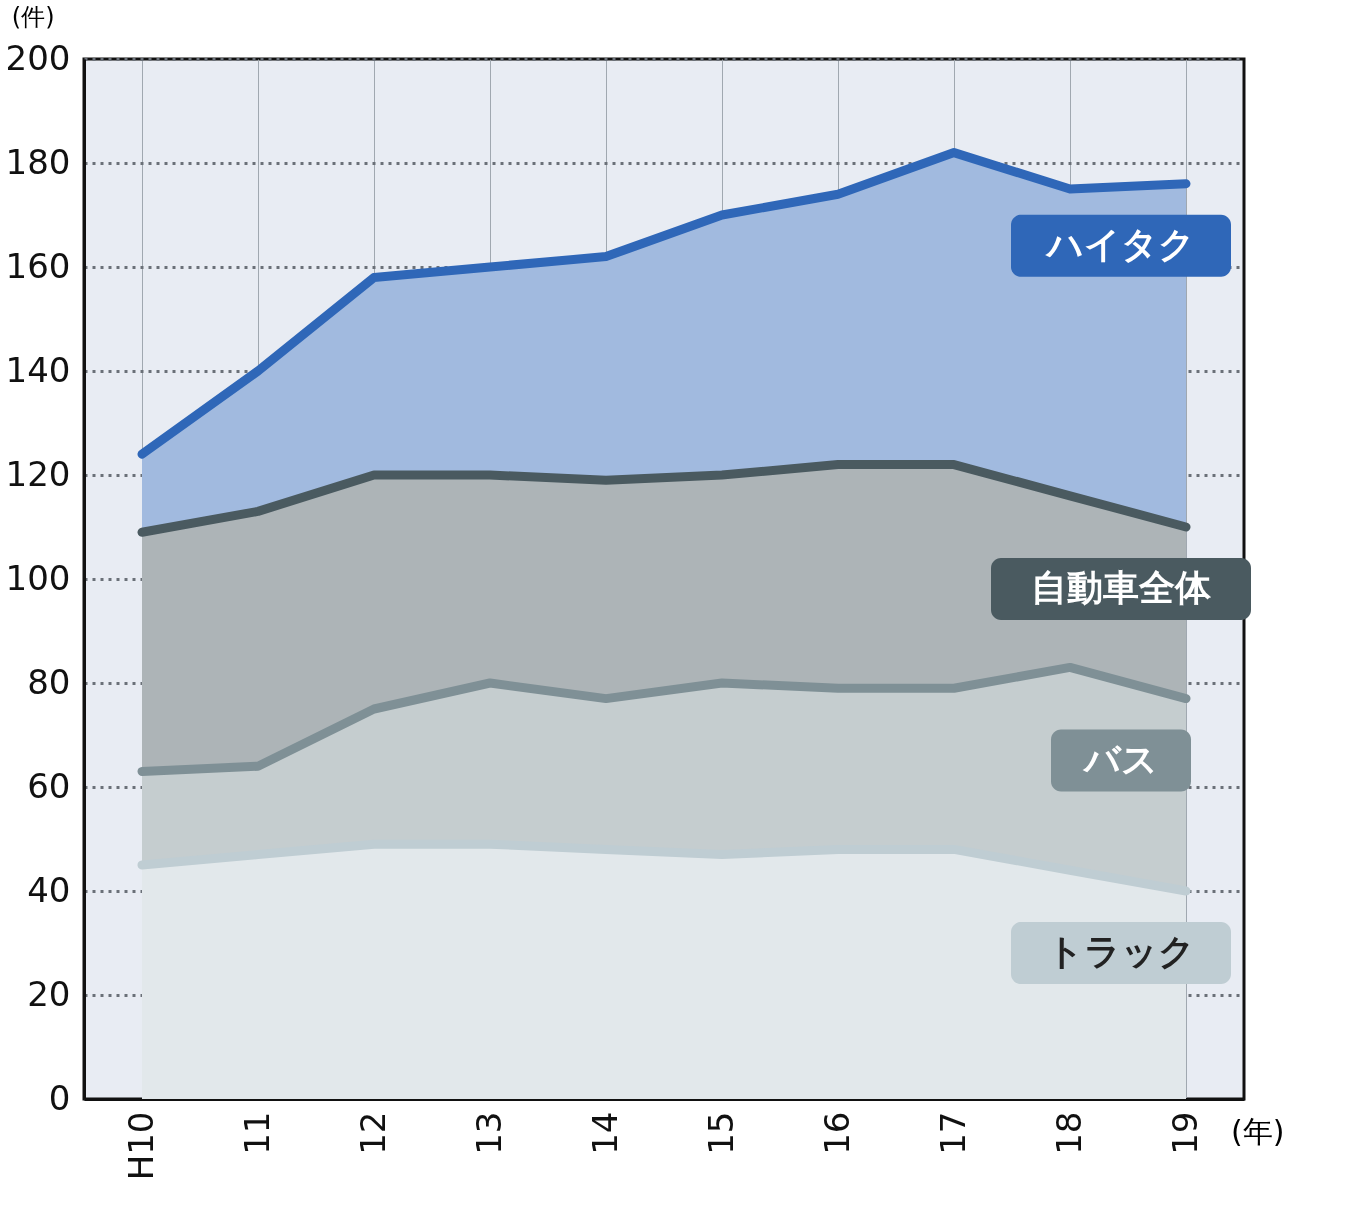 The height and width of the screenshot is (1232, 1372). What do you see at coordinates (38, 369) in the screenshot?
I see `y-tick-label: 140` at bounding box center [38, 369].